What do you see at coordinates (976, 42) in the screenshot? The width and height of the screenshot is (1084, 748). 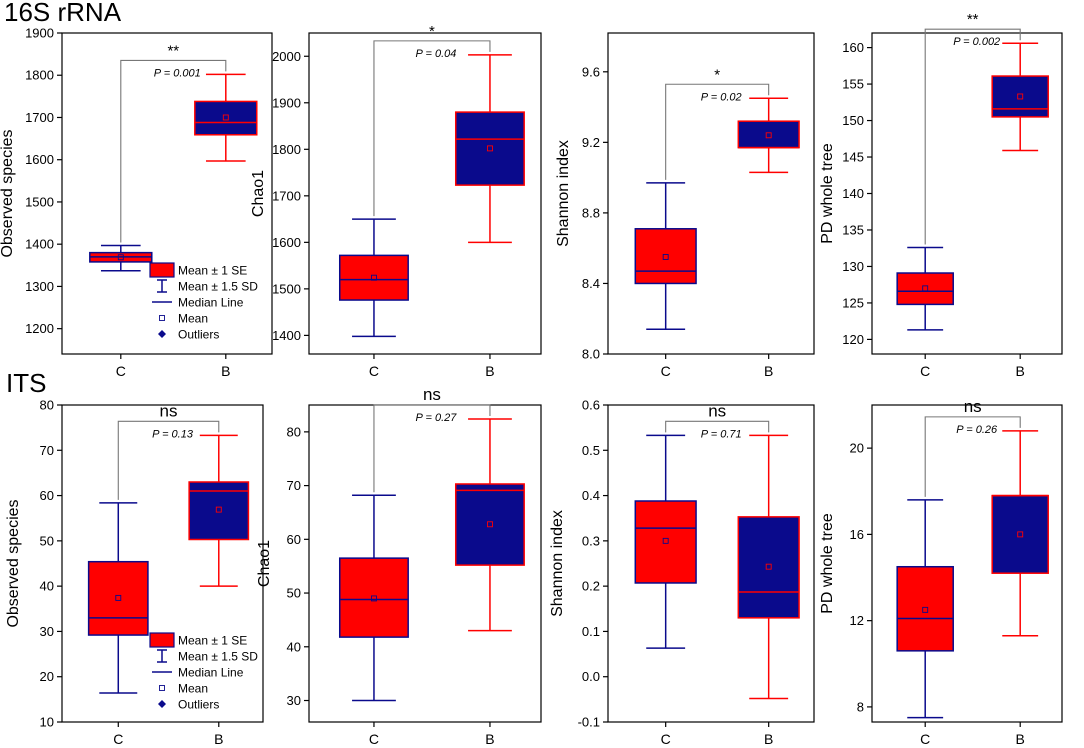 I see `p-value-label: P = 0.002` at bounding box center [976, 42].